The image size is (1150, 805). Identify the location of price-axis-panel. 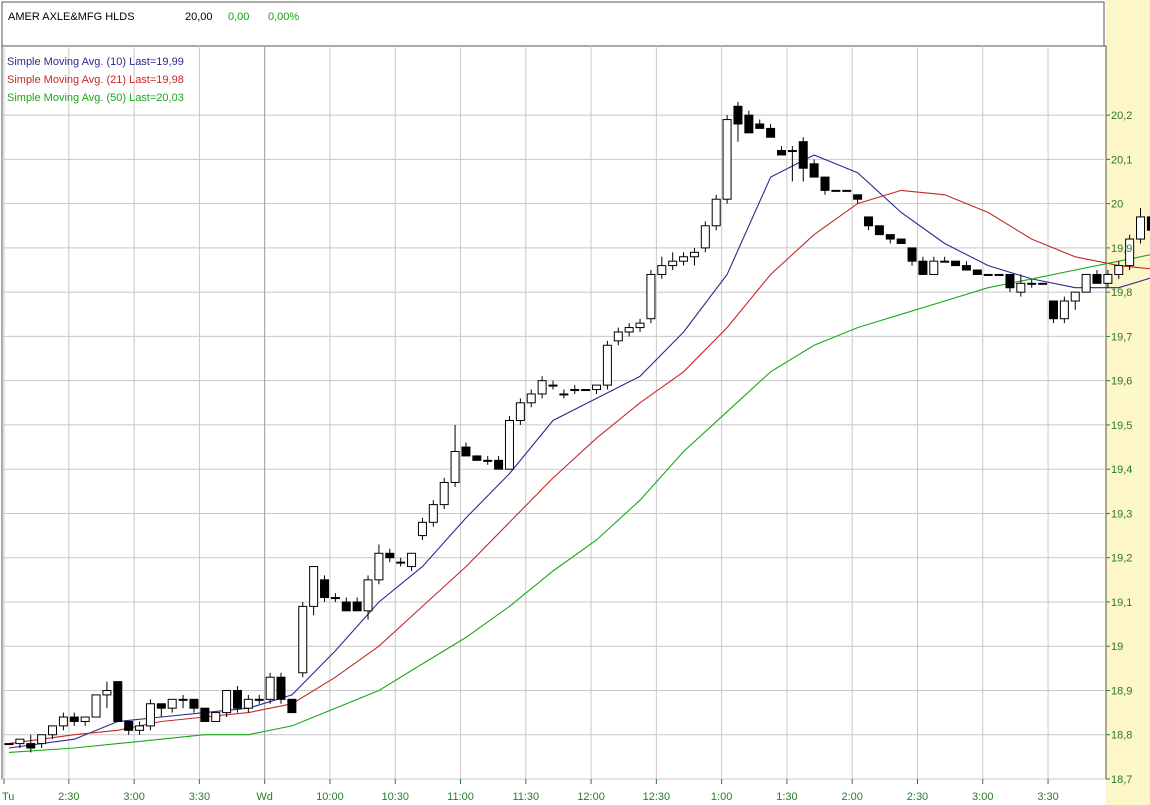
(1128, 402).